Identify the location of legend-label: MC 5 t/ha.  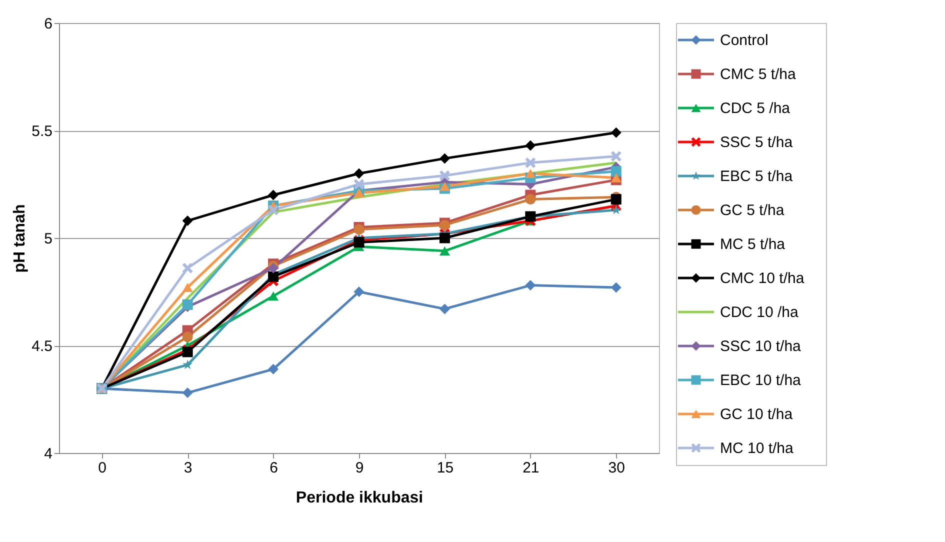
(753, 244).